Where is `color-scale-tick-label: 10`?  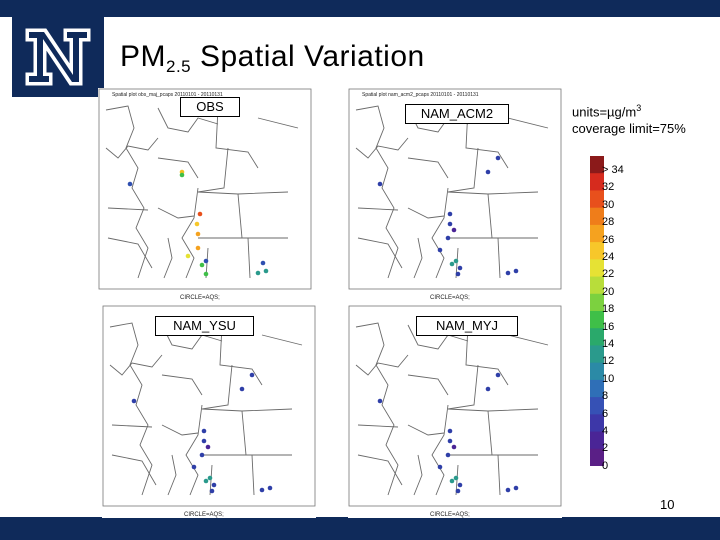 color-scale-tick-label: 10 is located at coordinates (608, 378).